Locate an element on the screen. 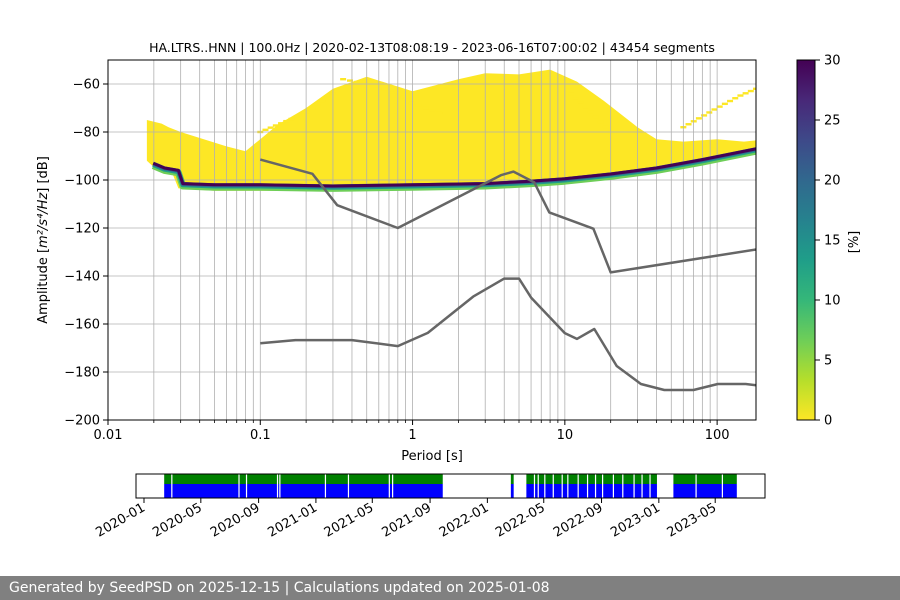 The height and width of the screenshot is (600, 900). x-tick-label: 0.1 is located at coordinates (260, 435).